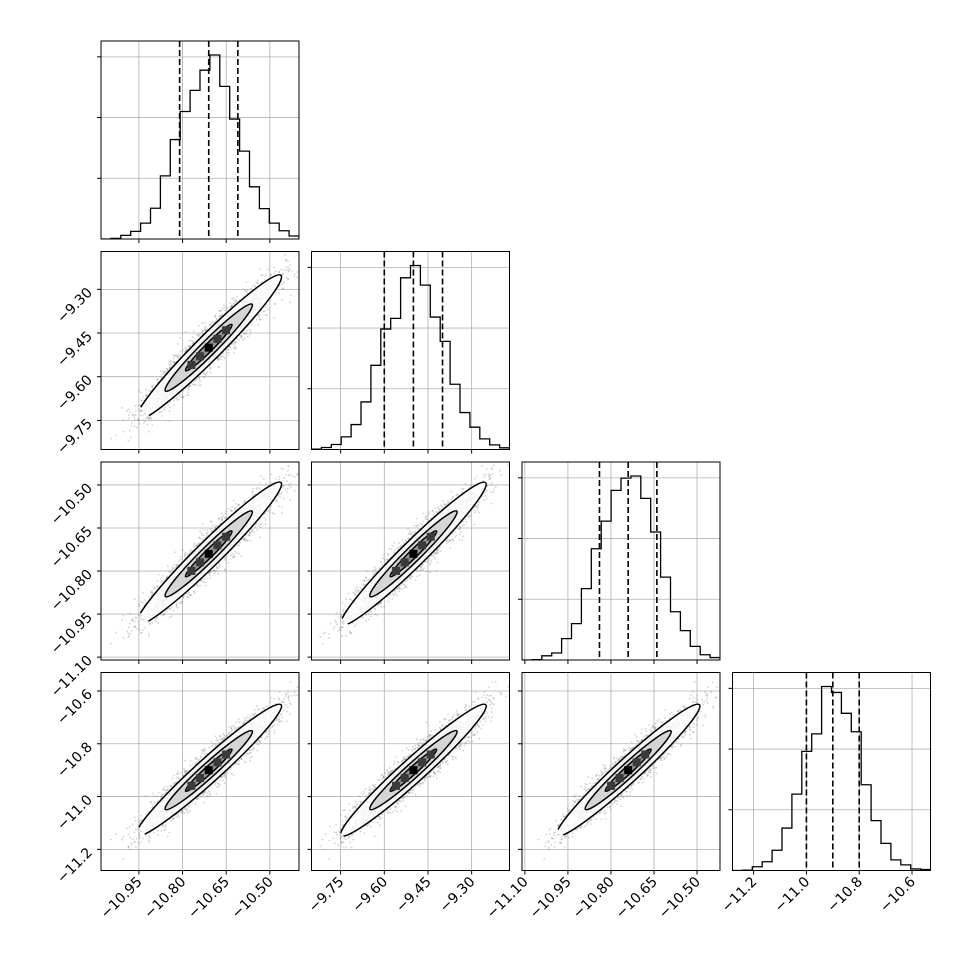 Image resolution: width=970 pixels, height=970 pixels. I want to click on panel-1-0: −9.75−9.60−9.45−9.30, so click(185, 345).